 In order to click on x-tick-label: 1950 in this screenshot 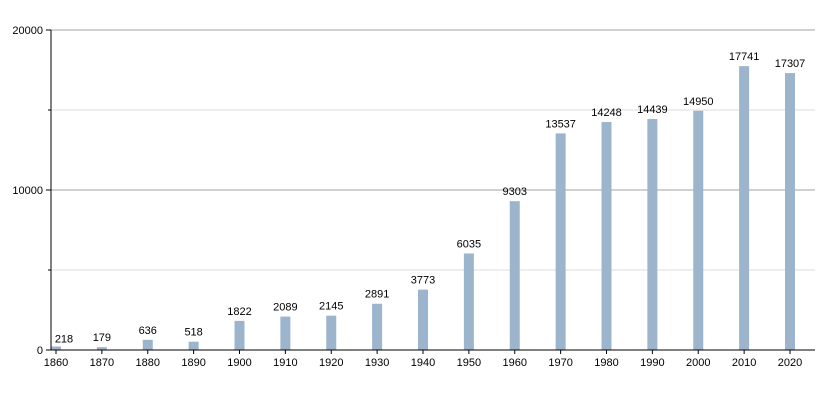, I will do `click(469, 363)`.